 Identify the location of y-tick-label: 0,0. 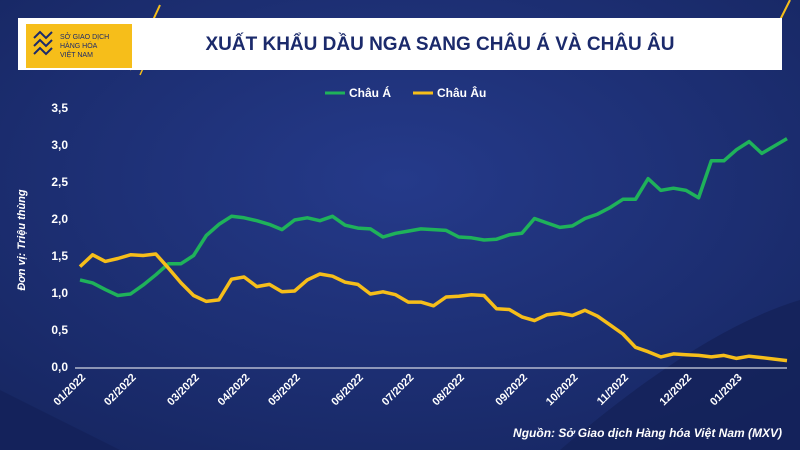
(59, 367).